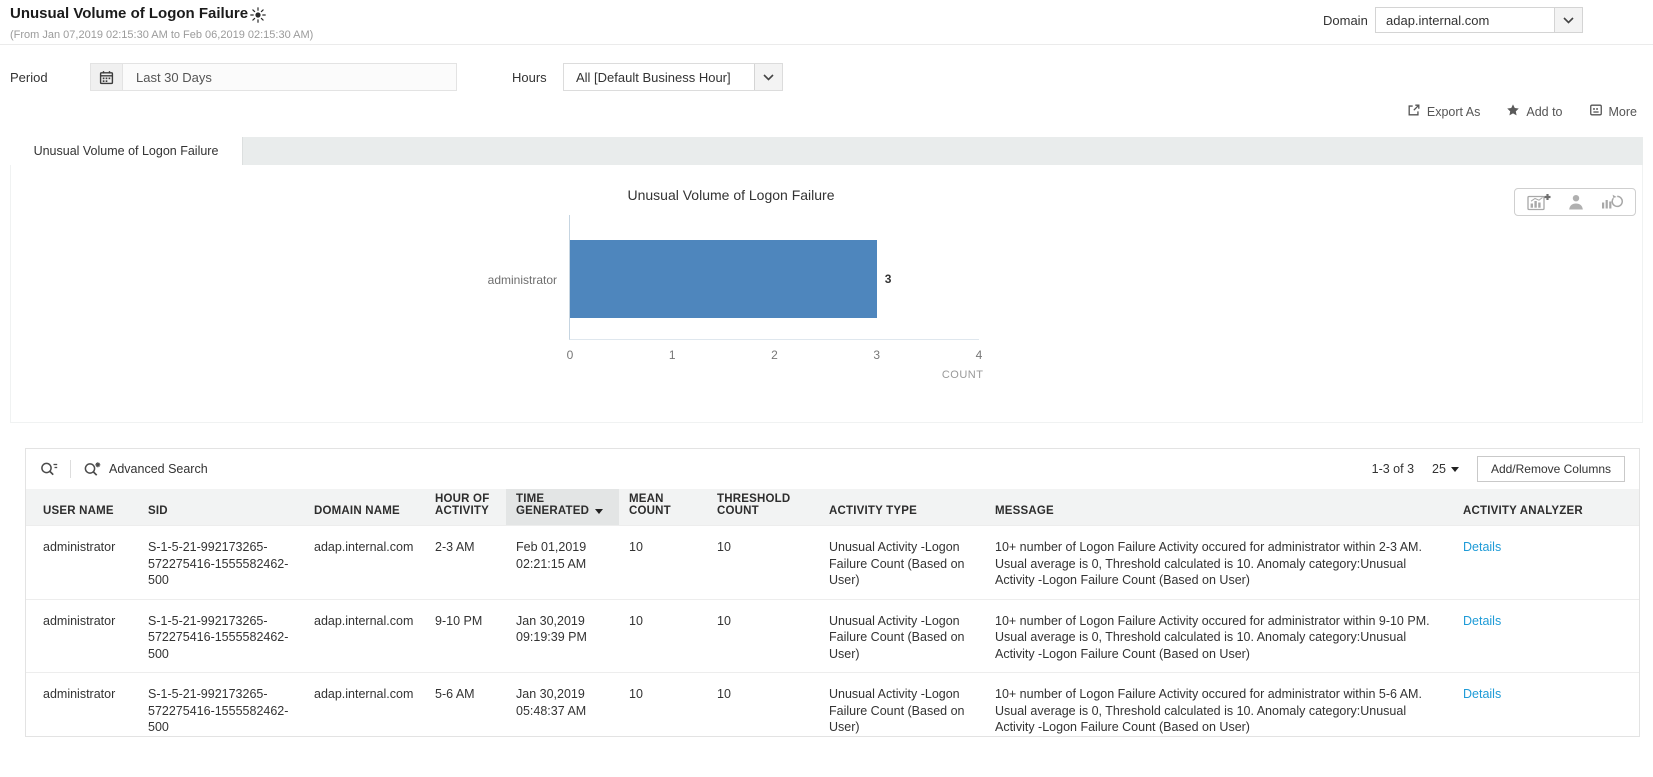 This screenshot has width=1653, height=777. Describe the element at coordinates (465, 709) in the screenshot. I see `cell-hour-of-activity: 5-6 AM` at that location.